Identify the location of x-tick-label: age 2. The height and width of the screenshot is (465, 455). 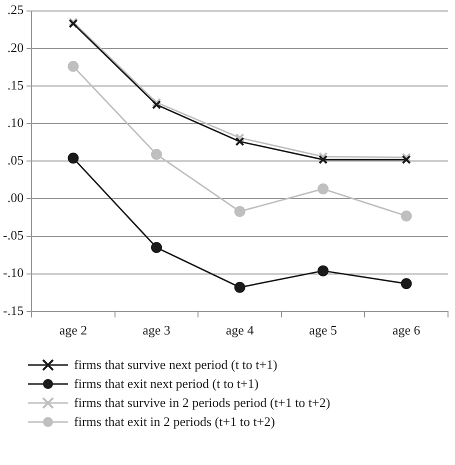
(73, 330).